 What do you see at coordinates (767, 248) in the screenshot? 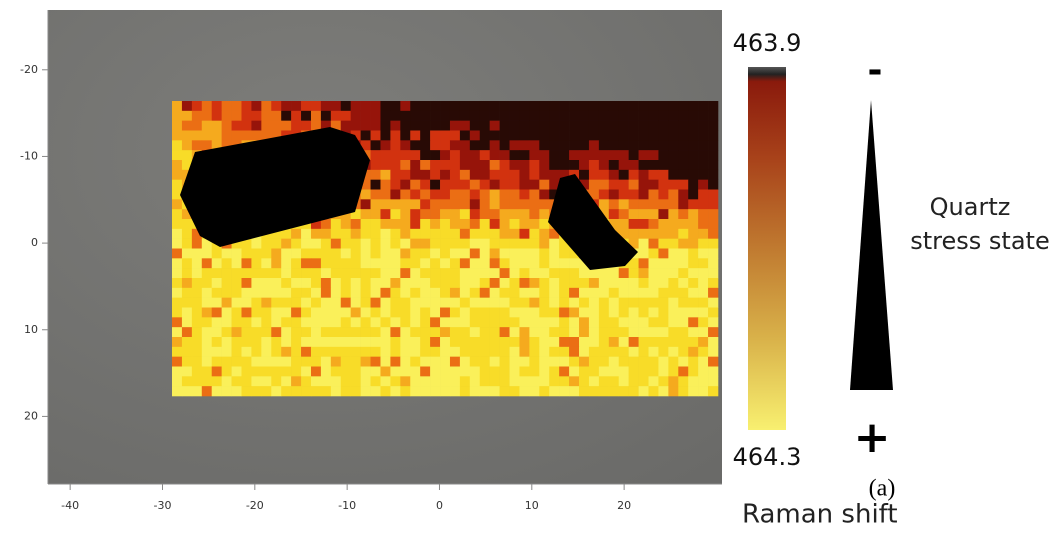
I see `colorbar` at bounding box center [767, 248].